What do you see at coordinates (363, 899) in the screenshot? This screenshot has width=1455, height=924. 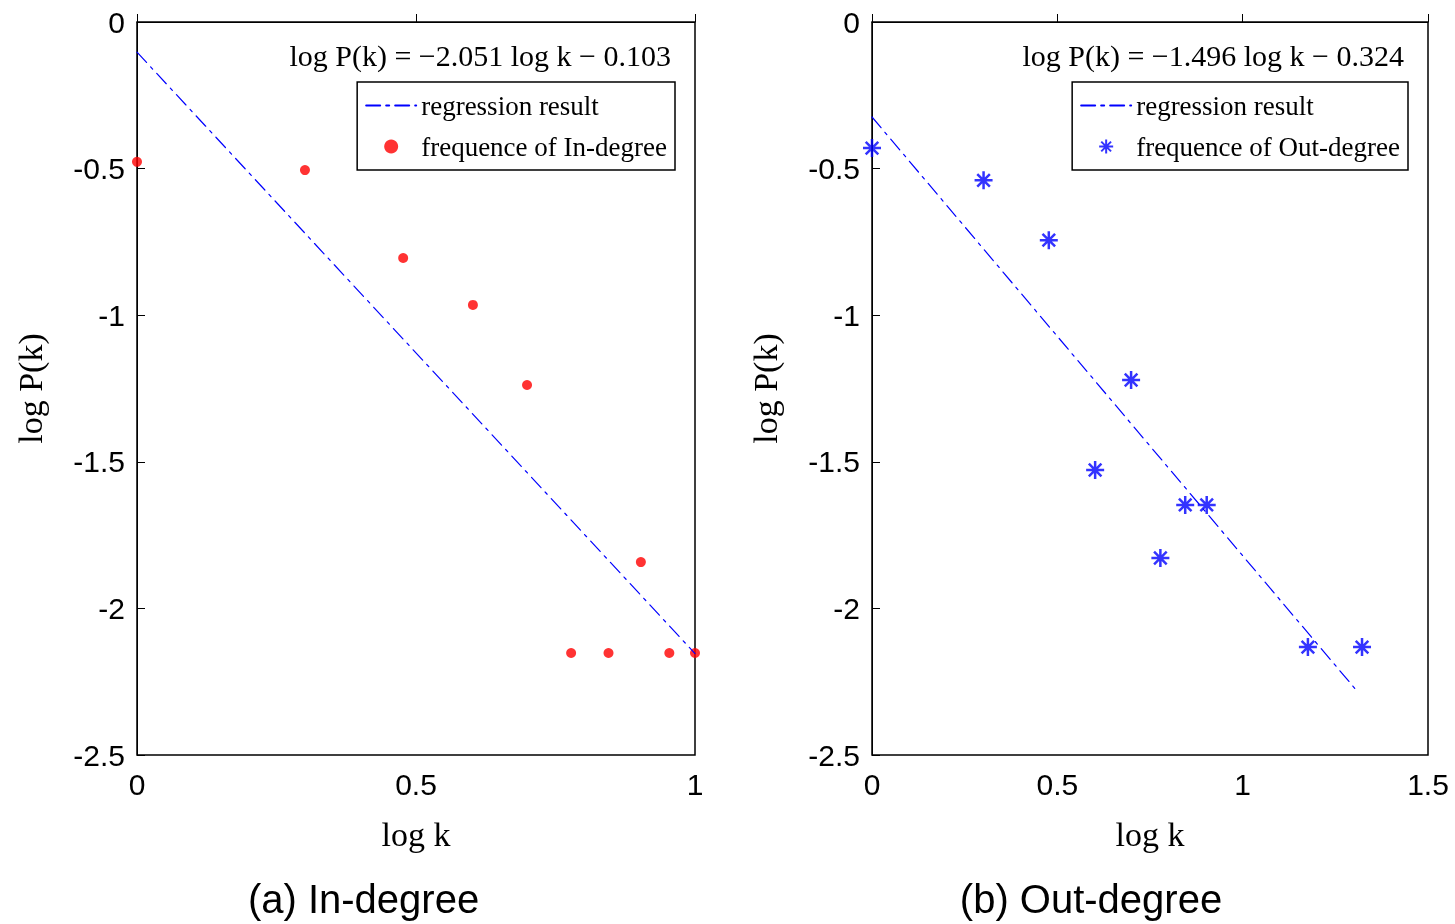 I see `text: (a) In-degree` at bounding box center [363, 899].